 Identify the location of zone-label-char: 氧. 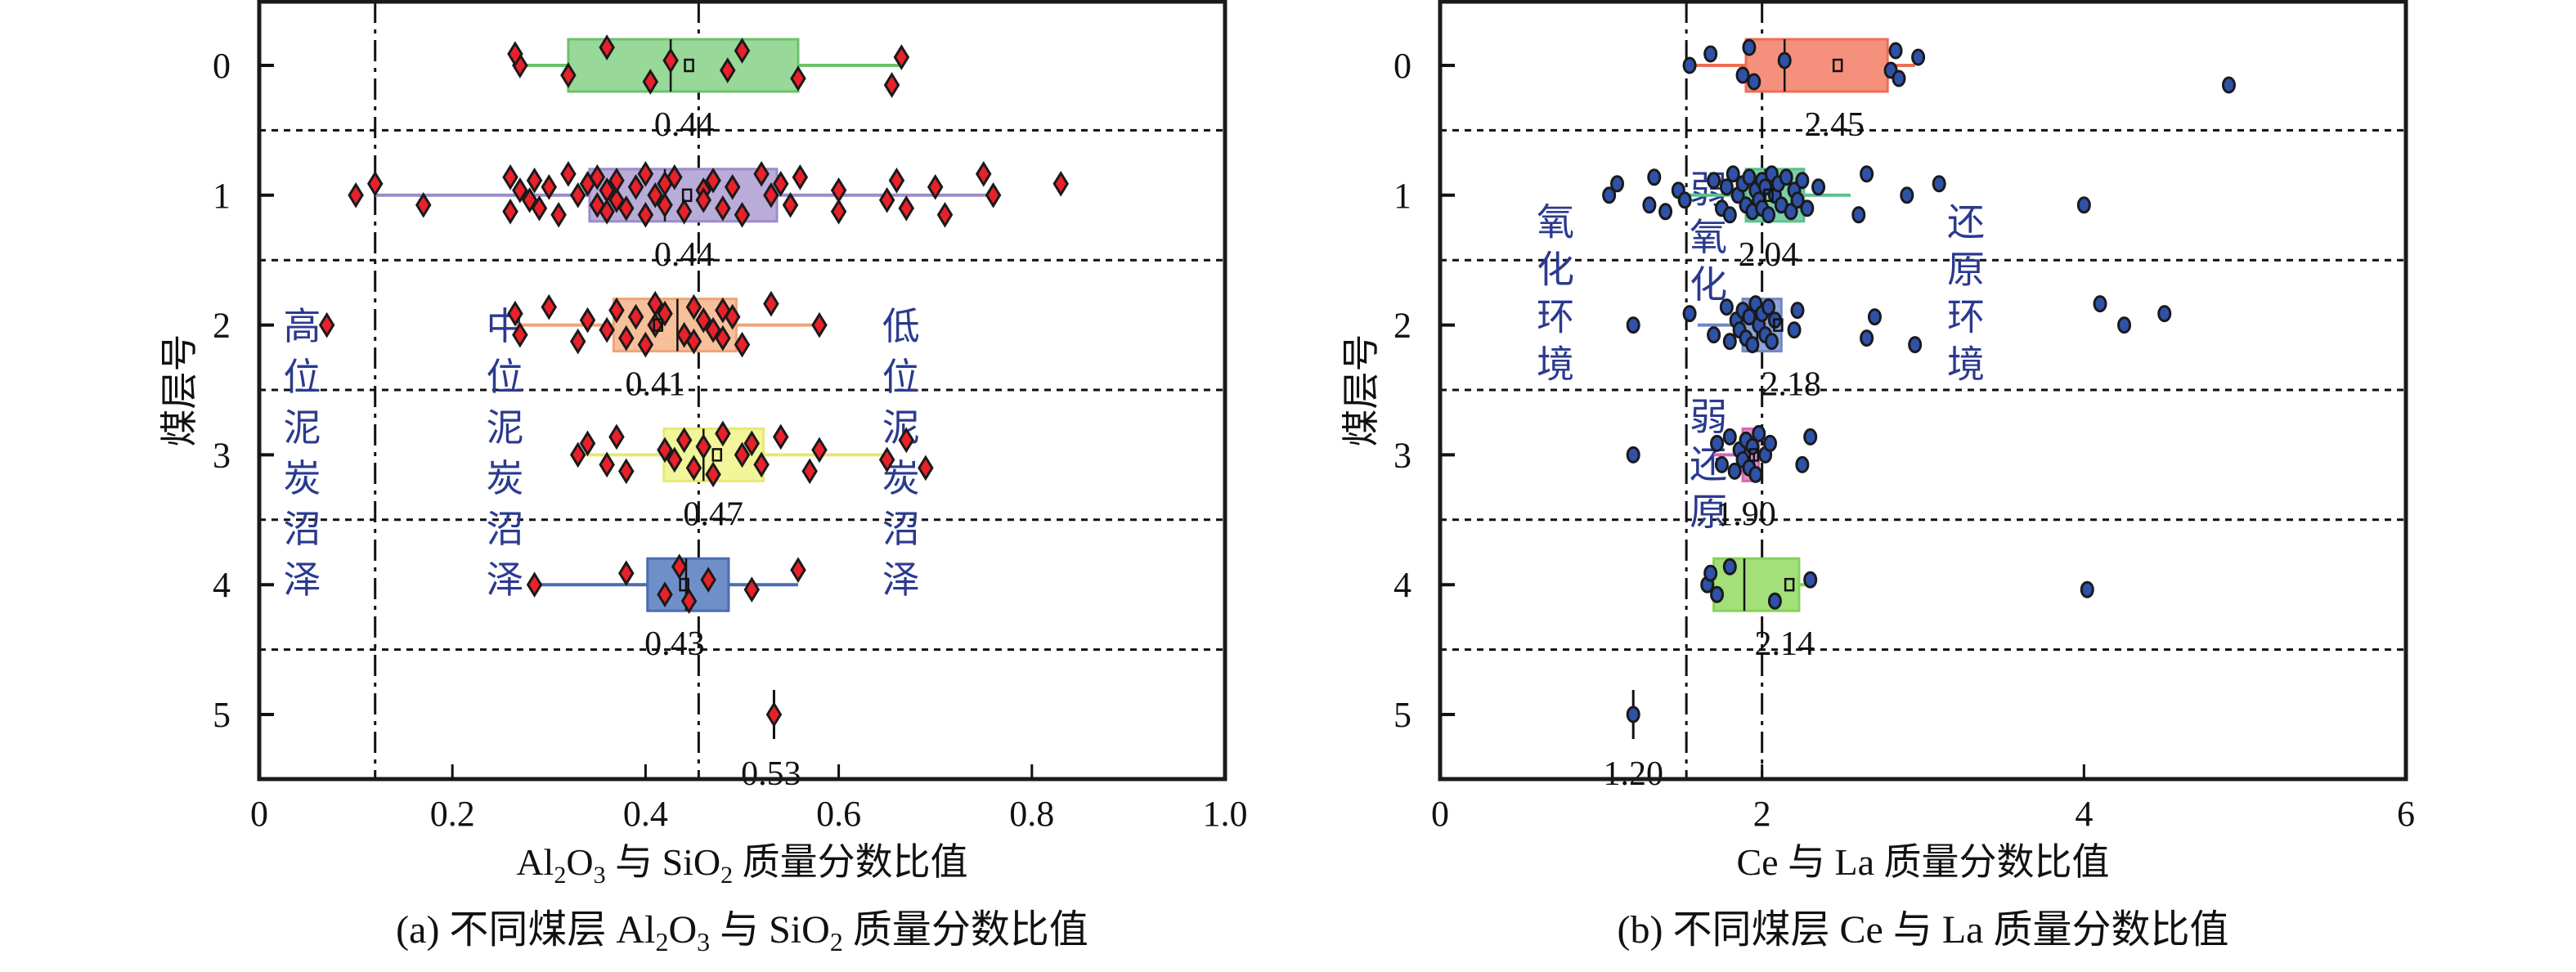
(1709, 237).